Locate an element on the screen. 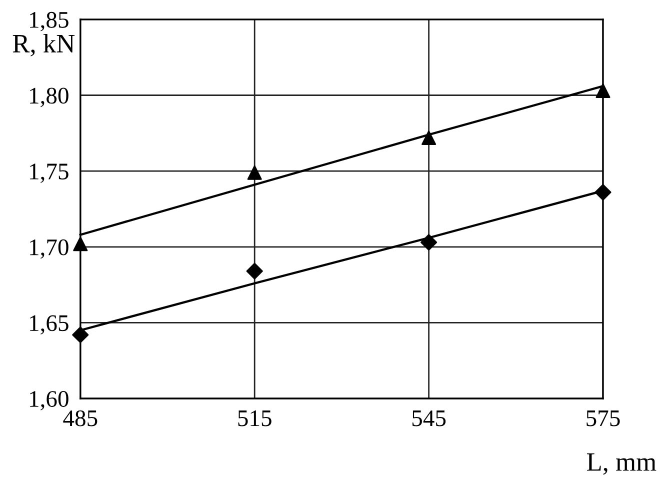 This screenshot has height=486, width=670. y-axis-title: R, kN is located at coordinates (43, 45).